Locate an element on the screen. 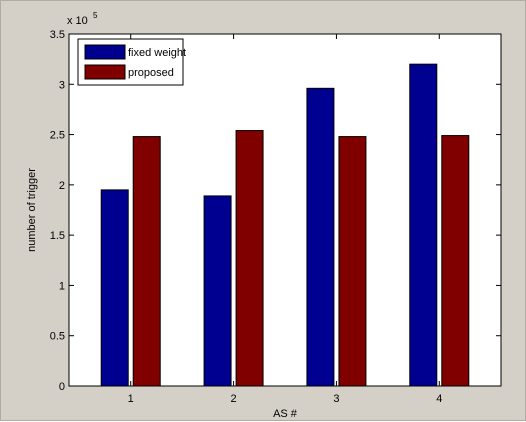 The width and height of the screenshot is (526, 422). legend-label-proposed: proposed is located at coordinates (151, 73).